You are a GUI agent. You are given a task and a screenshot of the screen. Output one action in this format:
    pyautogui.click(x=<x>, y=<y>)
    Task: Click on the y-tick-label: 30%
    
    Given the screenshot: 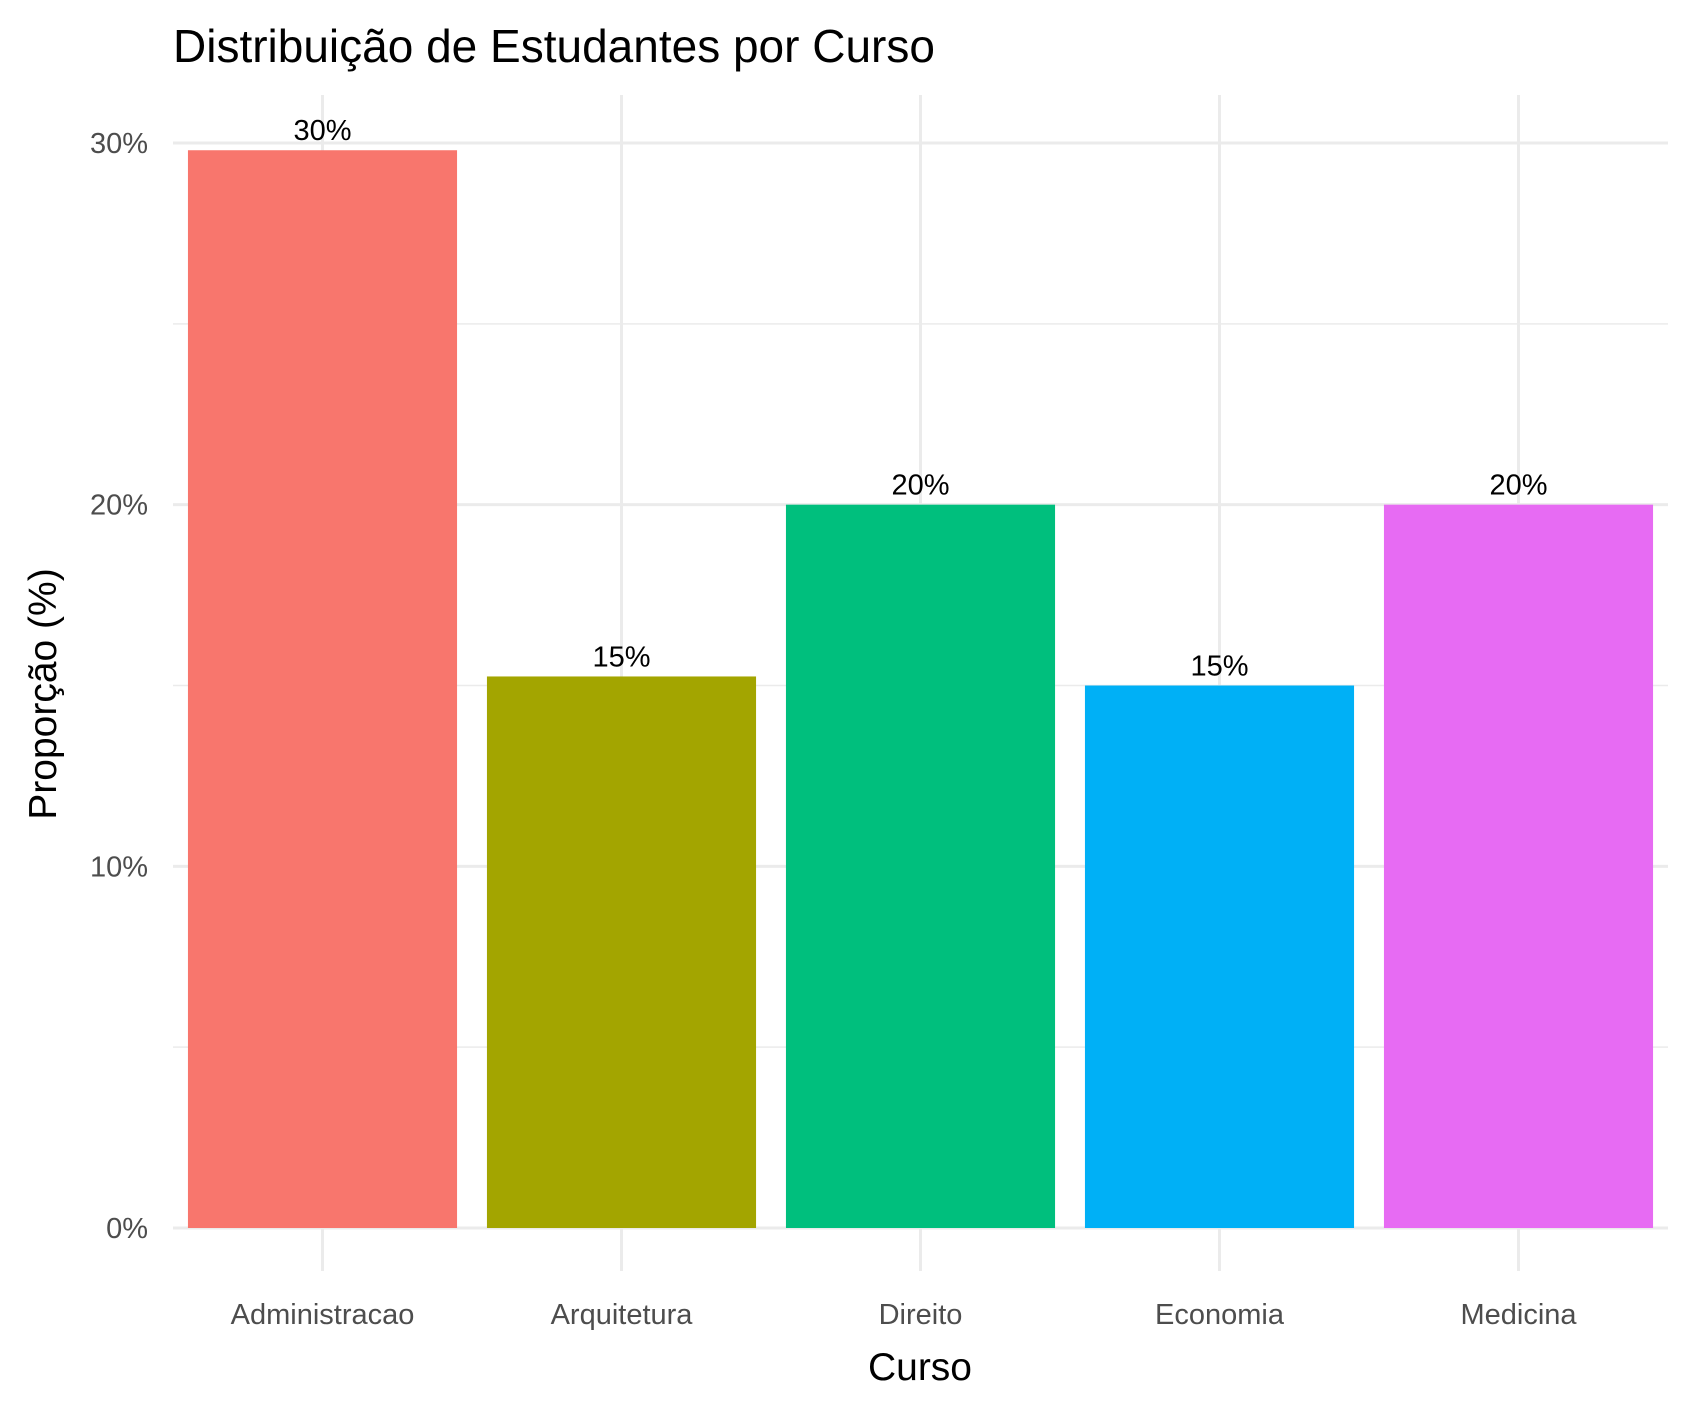 What is the action you would take?
    pyautogui.click(x=119, y=144)
    